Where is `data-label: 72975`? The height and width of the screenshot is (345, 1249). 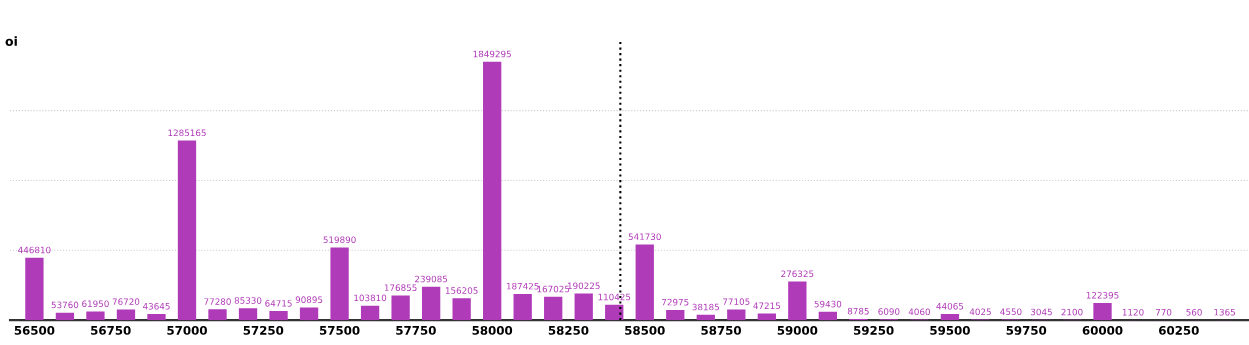
data-label: 72975 is located at coordinates (675, 302).